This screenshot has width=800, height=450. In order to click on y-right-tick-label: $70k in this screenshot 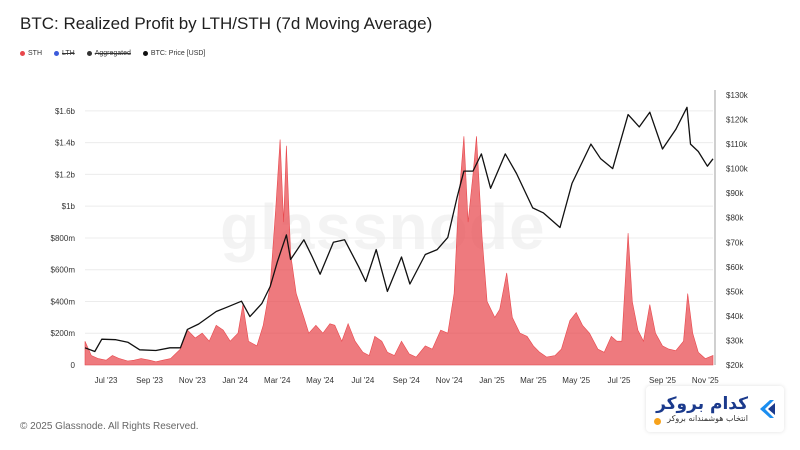, I will do `click(735, 242)`.